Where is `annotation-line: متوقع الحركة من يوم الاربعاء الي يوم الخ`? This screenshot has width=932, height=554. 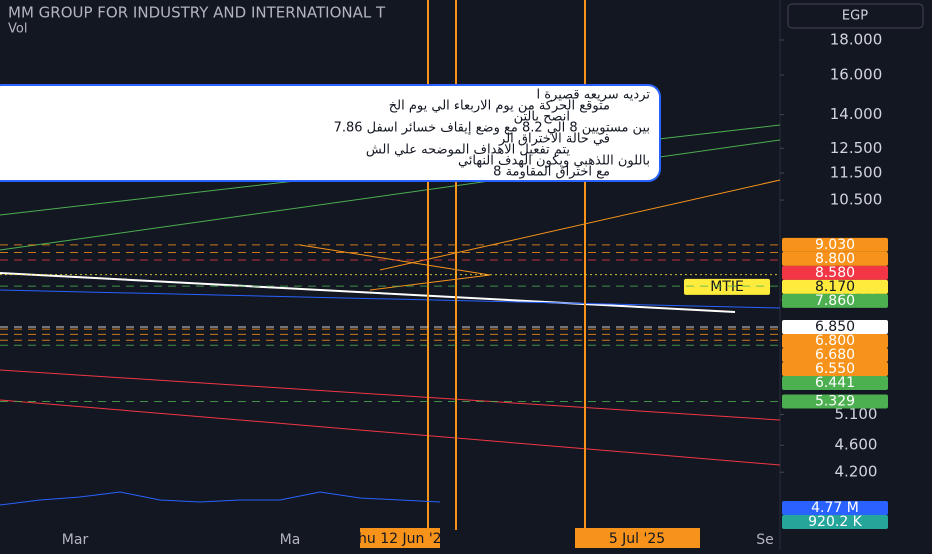
annotation-line: متوقع الحركة من يوم الاربعاء الي يوم الخ is located at coordinates (499, 106).